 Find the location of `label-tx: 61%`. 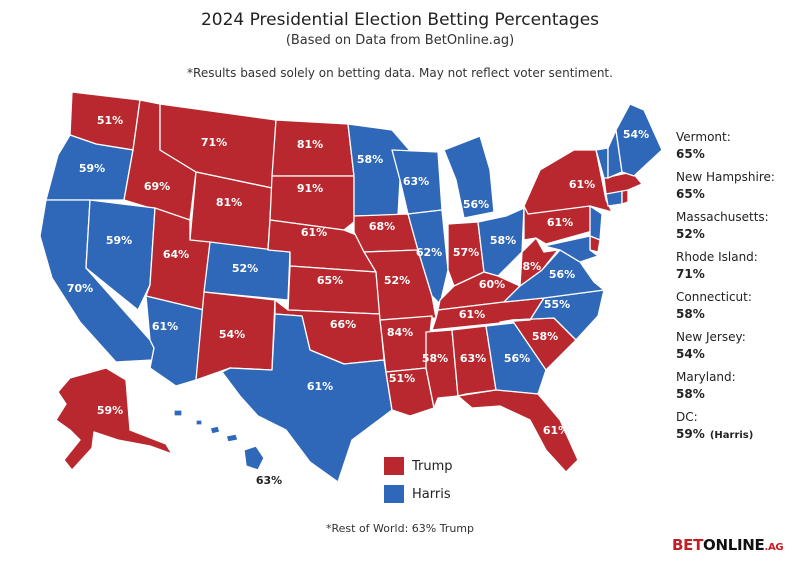

label-tx: 61% is located at coordinates (320, 386).